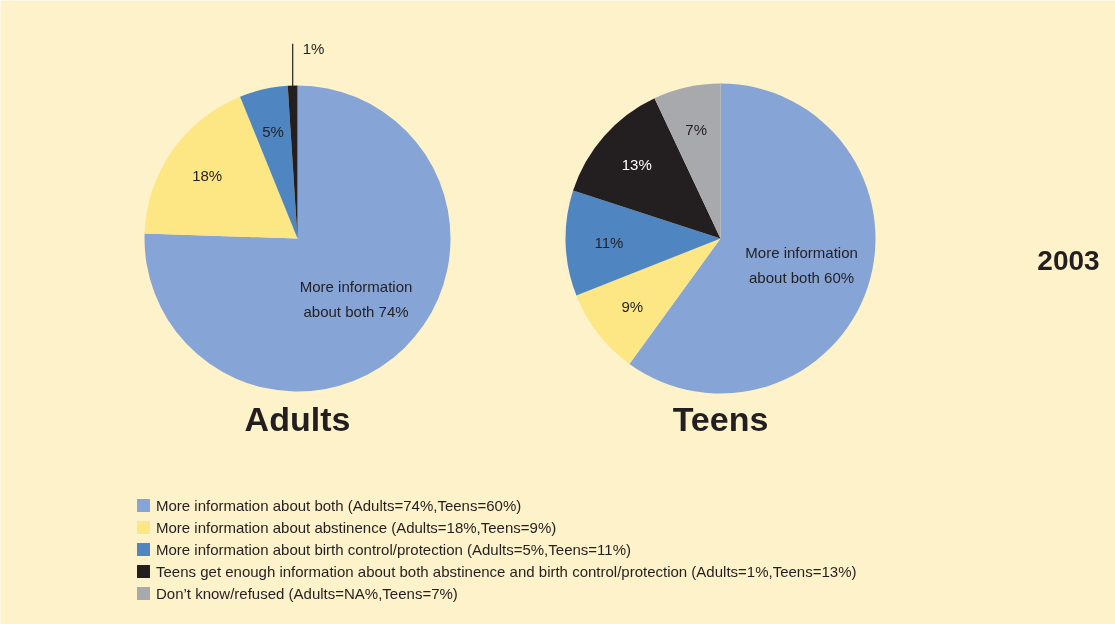  I want to click on legend-label: More information about abstinence (Adults=18%,Teens=9%), so click(356, 527).